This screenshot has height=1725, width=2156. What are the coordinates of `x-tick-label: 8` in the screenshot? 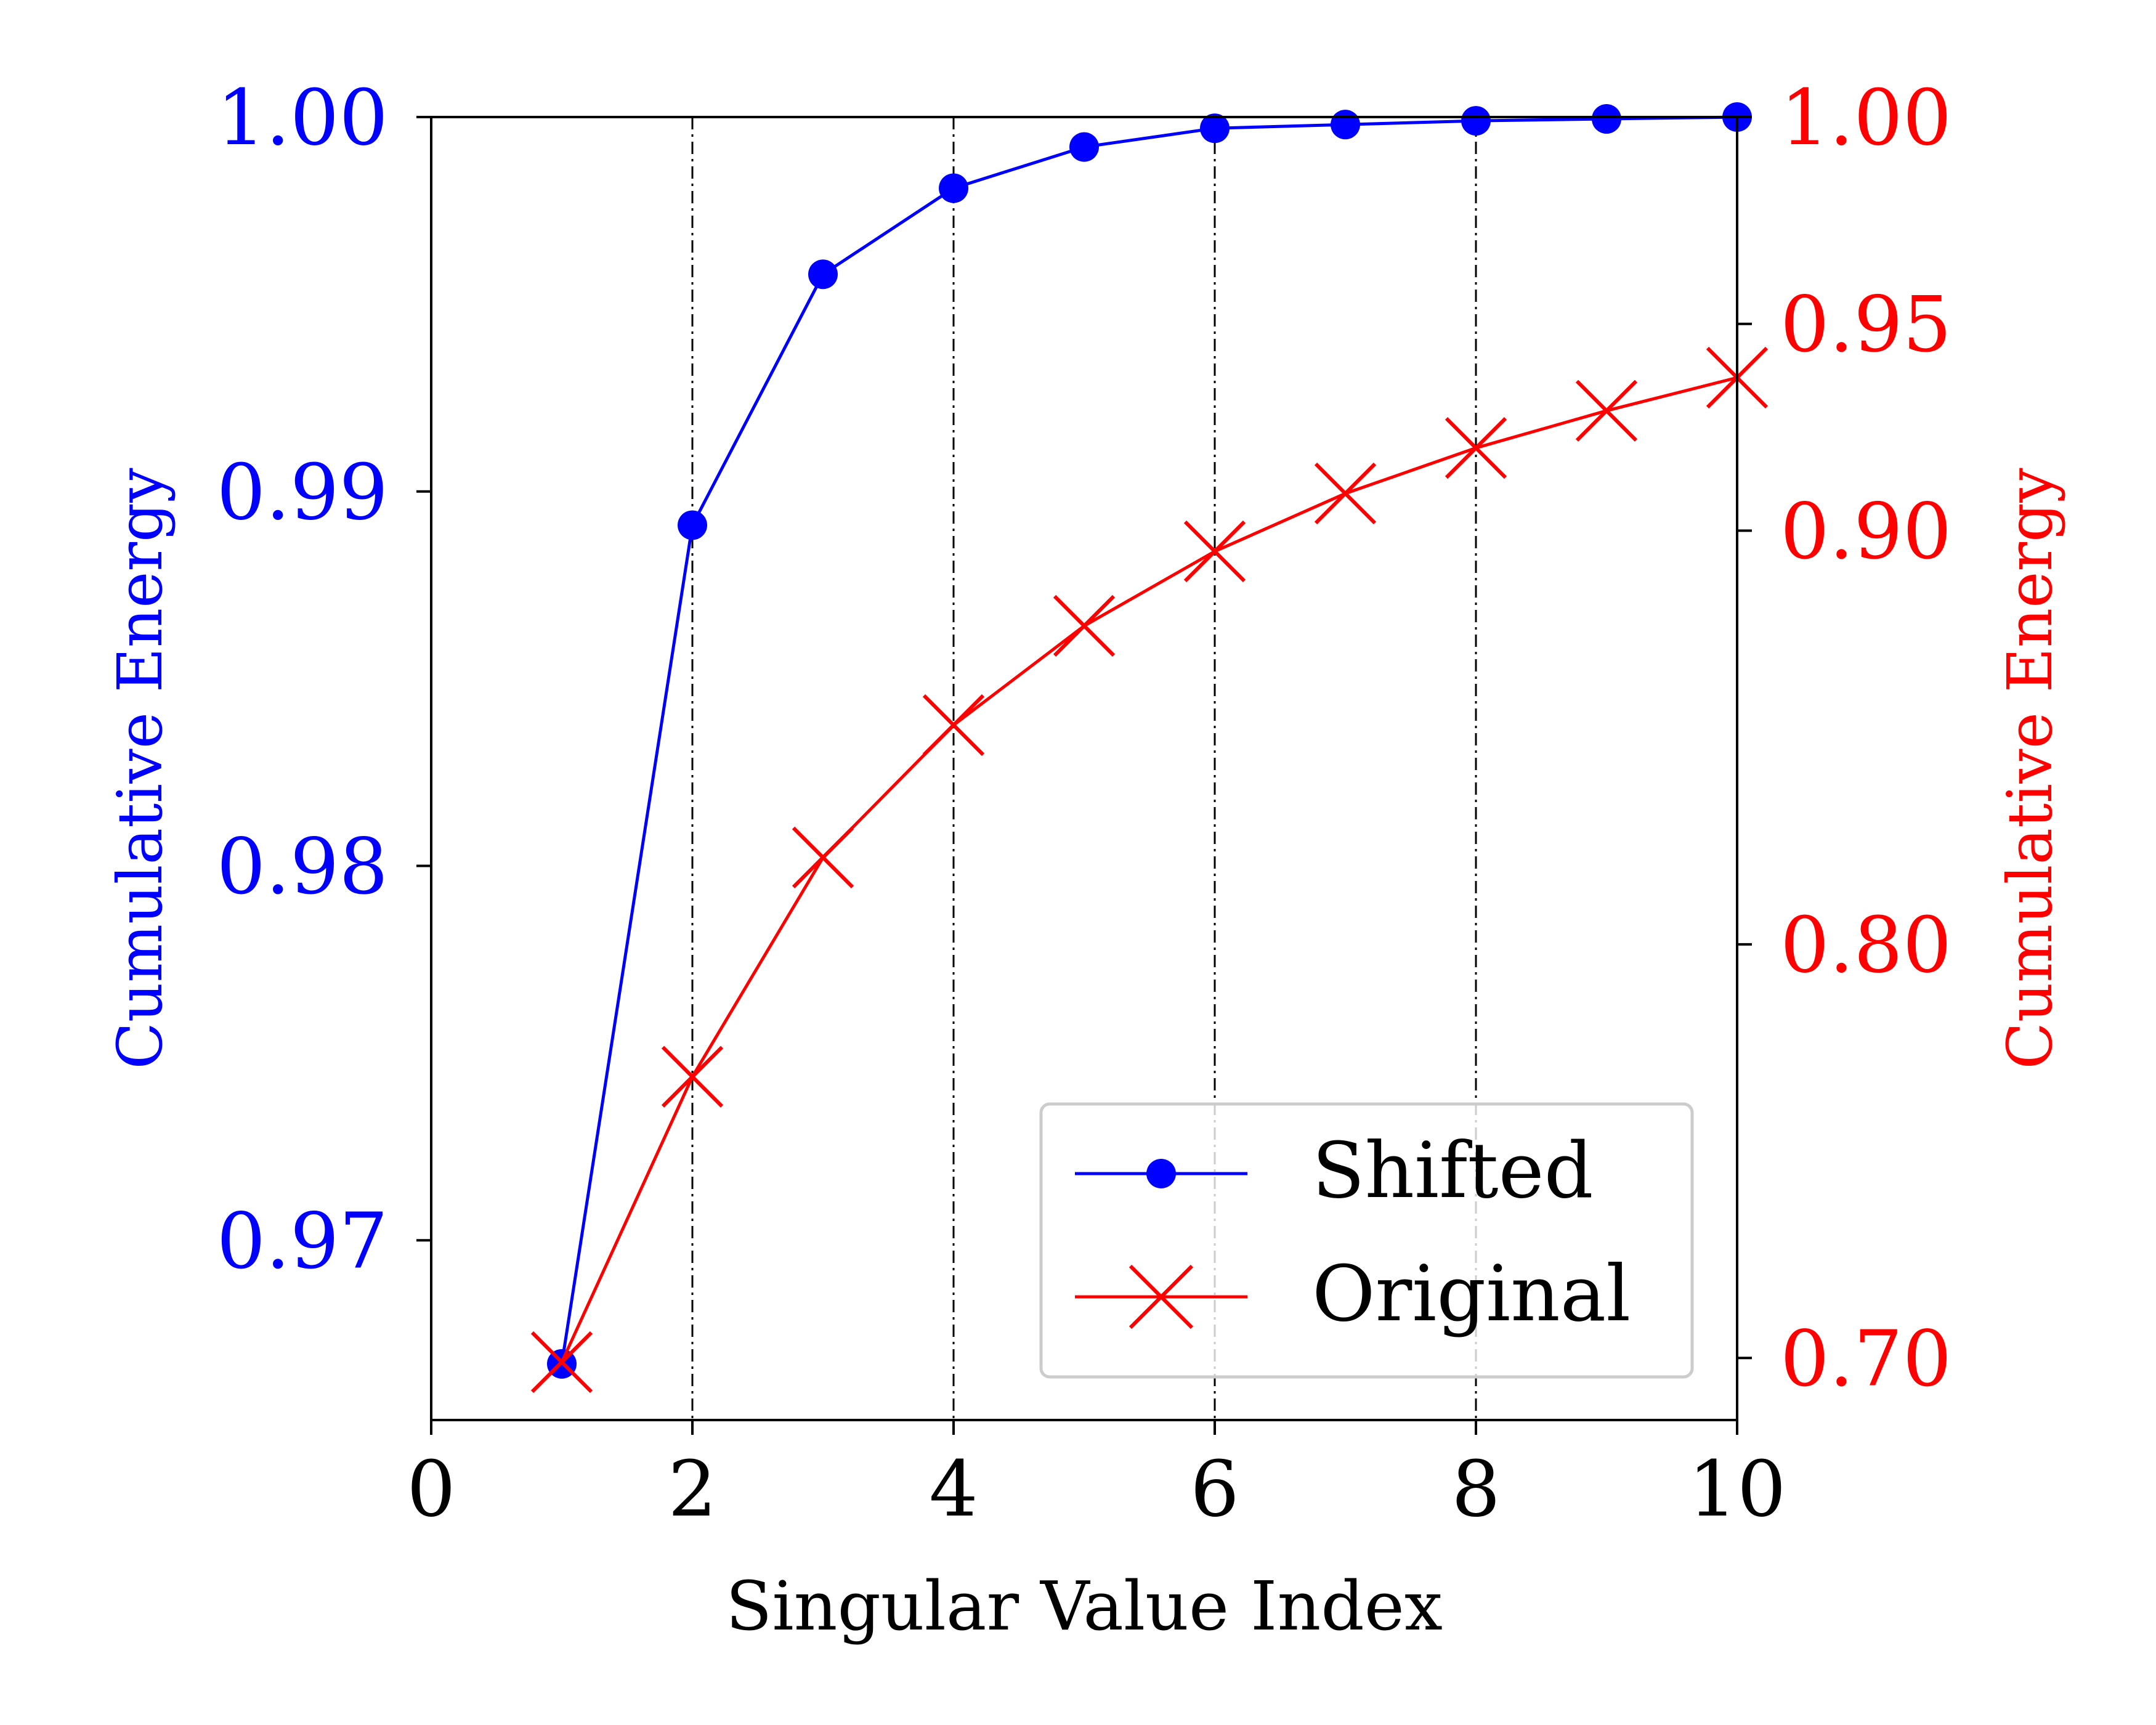 It's located at (1476, 1490).